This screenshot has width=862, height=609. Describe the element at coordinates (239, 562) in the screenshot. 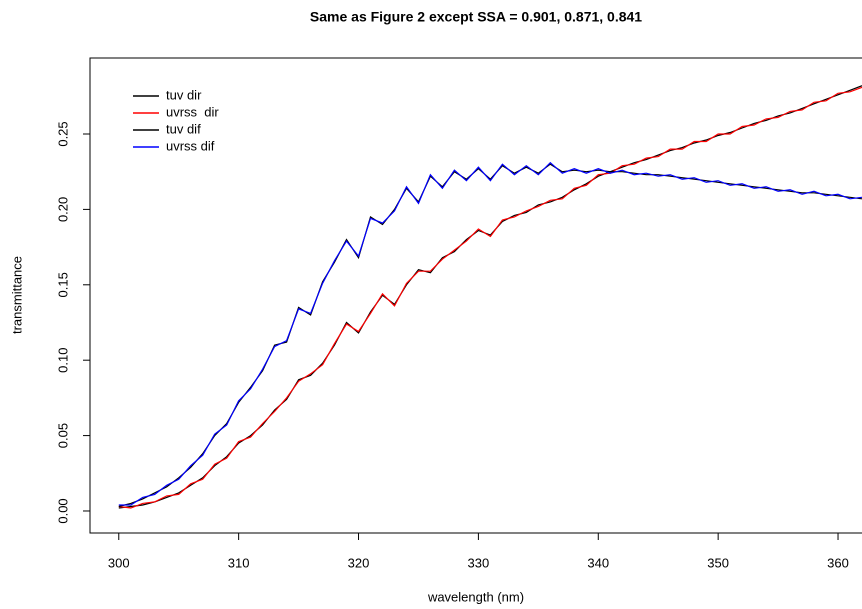

I see `x-tick-label: 310` at that location.